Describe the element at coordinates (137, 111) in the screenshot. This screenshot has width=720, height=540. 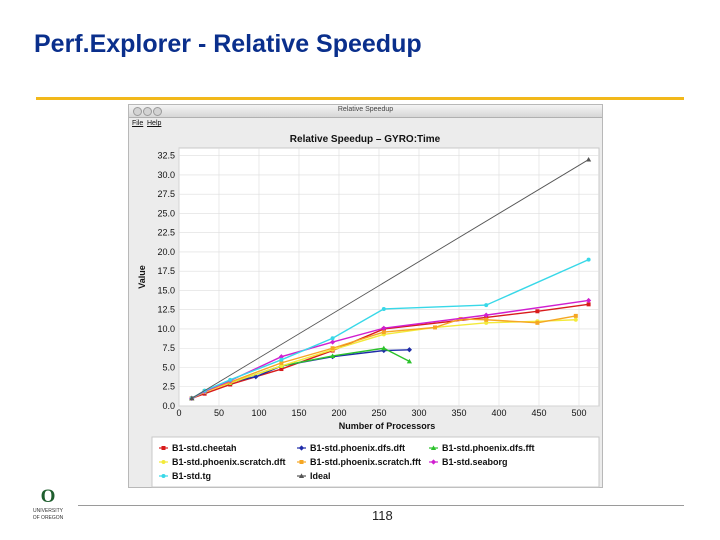
I see `close-window-icon` at that location.